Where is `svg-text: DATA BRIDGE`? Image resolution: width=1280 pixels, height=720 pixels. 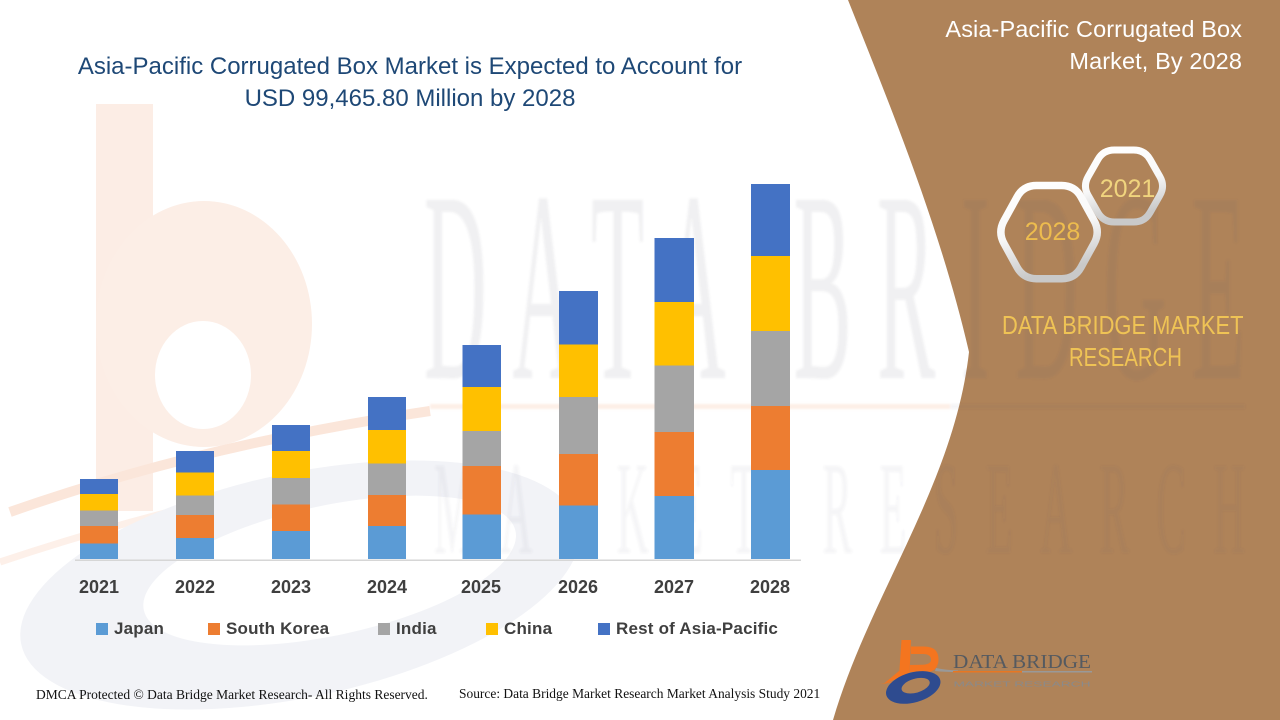
svg-text: DATA BRIDGE is located at coordinates (1022, 662).